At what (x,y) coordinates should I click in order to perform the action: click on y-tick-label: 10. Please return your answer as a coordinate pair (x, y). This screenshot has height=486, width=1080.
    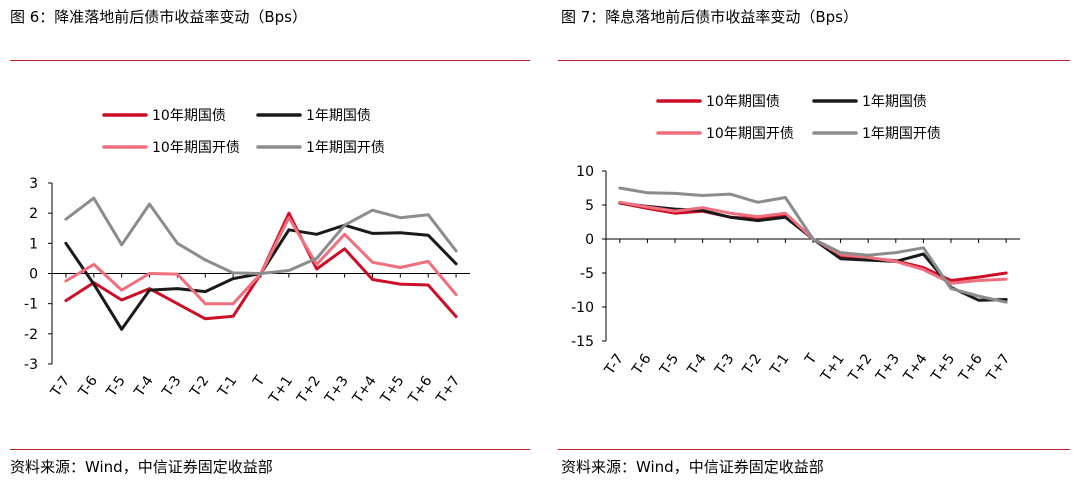
    Looking at the image, I should click on (585, 172).